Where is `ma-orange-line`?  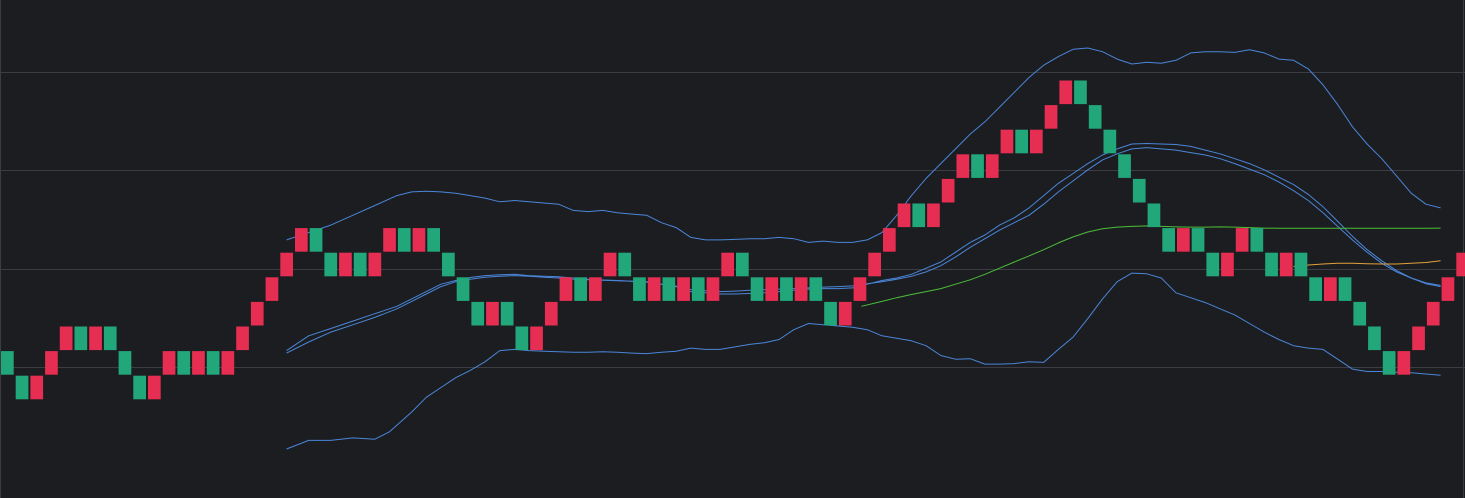 ma-orange-line is located at coordinates (1367, 263).